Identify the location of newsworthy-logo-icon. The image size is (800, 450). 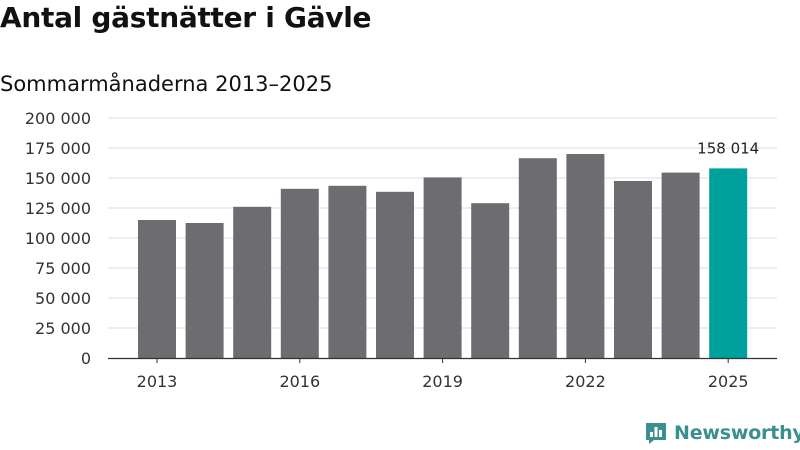
(656, 433).